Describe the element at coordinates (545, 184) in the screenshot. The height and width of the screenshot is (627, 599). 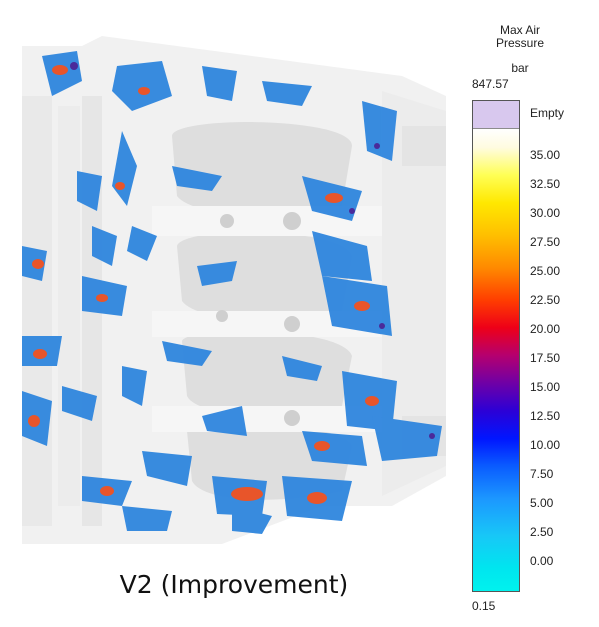
I see `legend-tick: 32.50` at that location.